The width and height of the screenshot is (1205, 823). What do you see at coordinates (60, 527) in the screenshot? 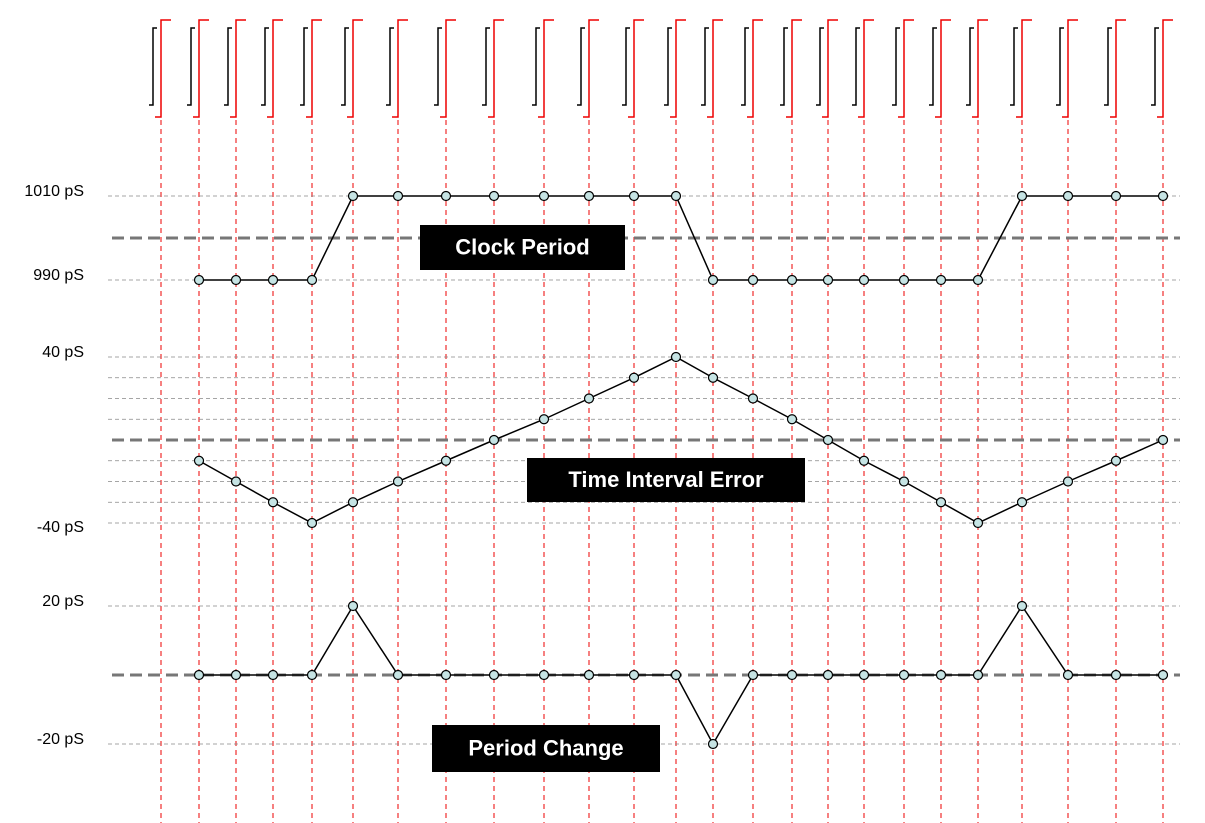
I see `y-tick-label: -40 pS` at bounding box center [60, 527].